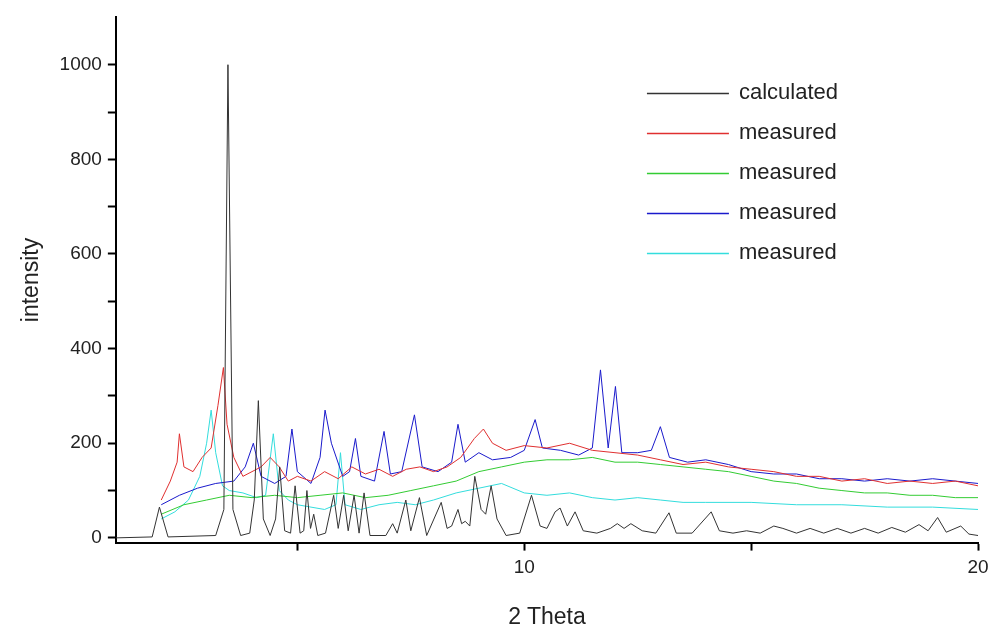 The height and width of the screenshot is (639, 1002). I want to click on y-tick-label: 600, so click(86, 253).